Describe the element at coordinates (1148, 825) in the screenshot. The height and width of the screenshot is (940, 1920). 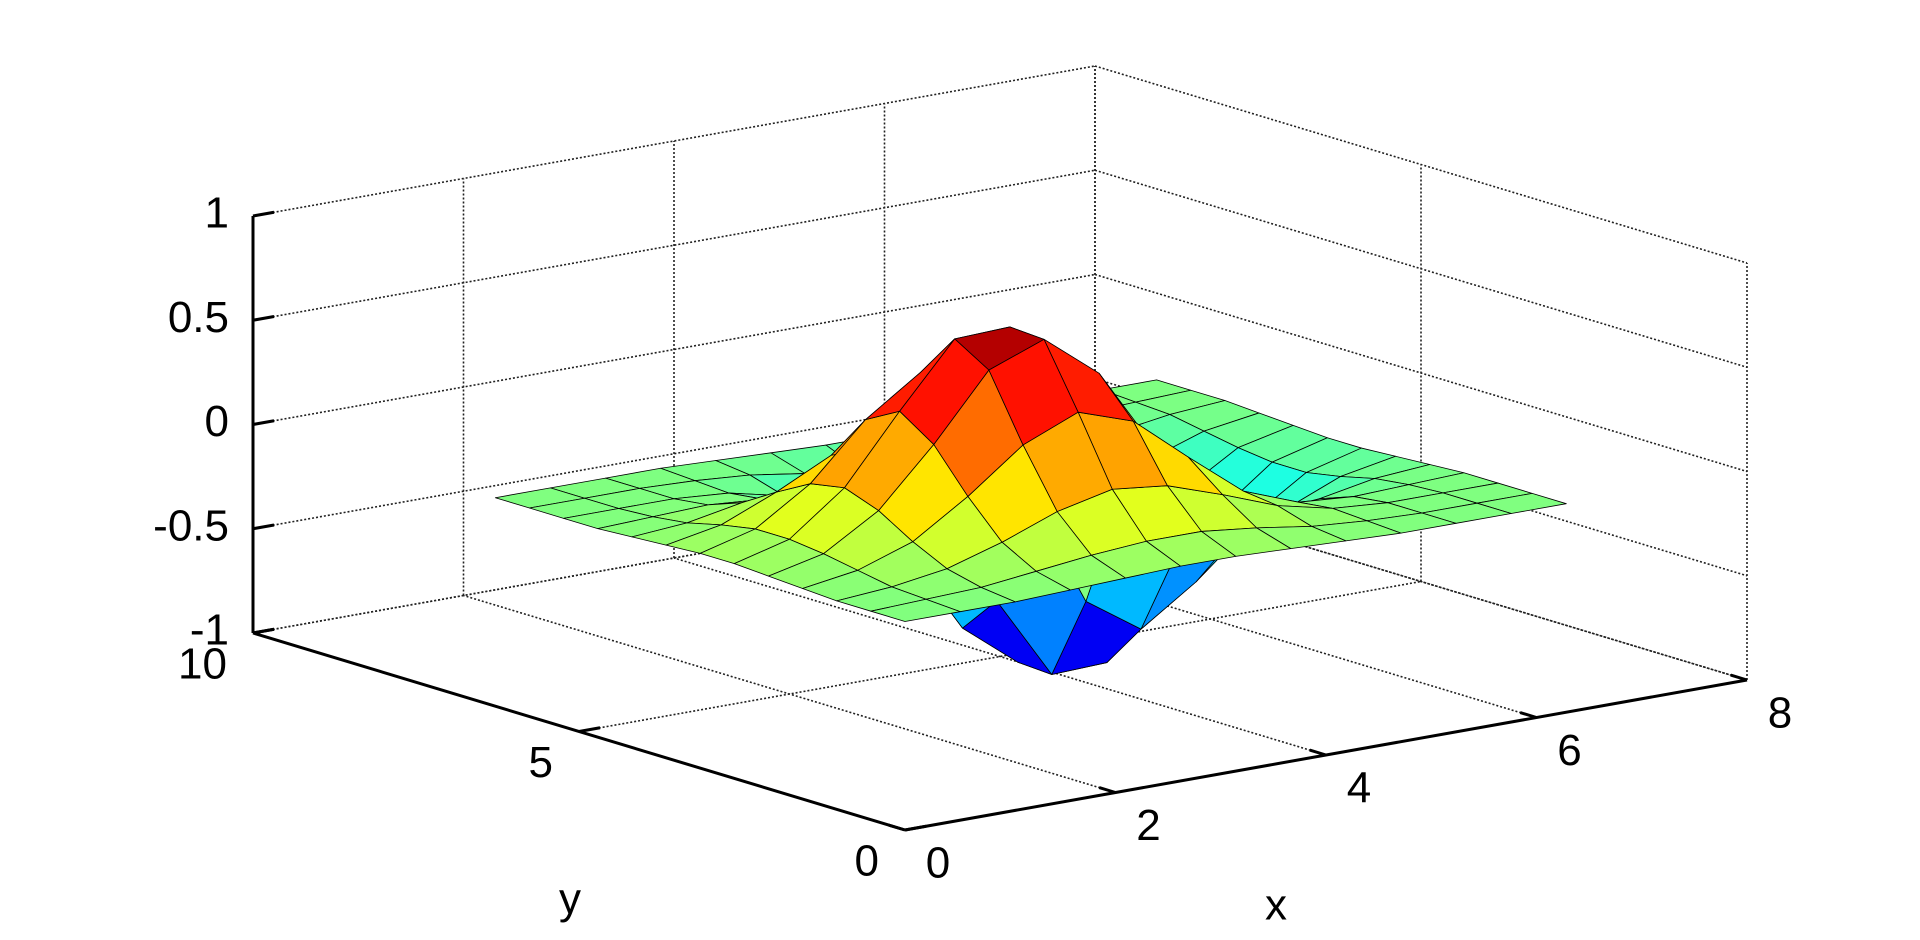
I see `x-tick-label: 2` at that location.